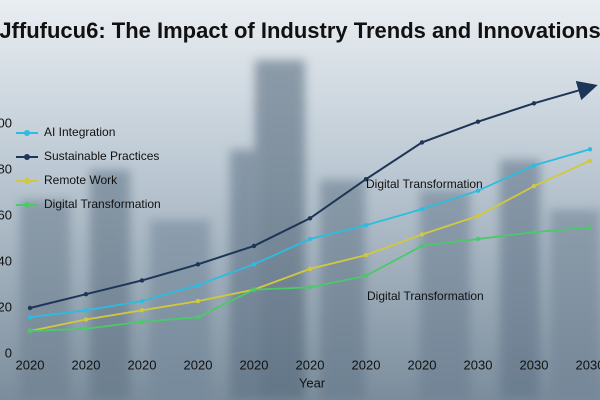  What do you see at coordinates (6, 260) in the screenshot?
I see `y-tick-label: 40` at bounding box center [6, 260].